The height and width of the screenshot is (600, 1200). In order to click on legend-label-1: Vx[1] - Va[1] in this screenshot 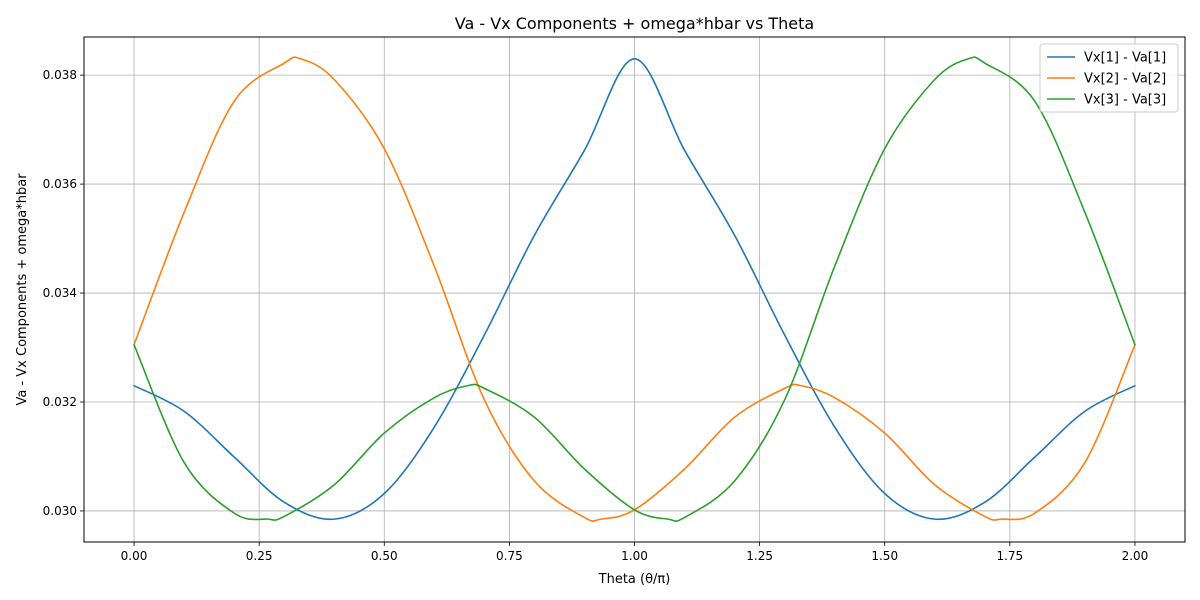, I will do `click(1125, 58)`.